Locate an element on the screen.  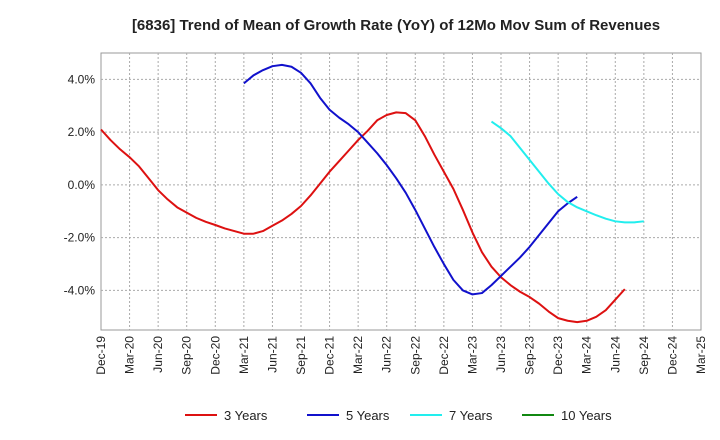
x-tick-label: Mar-20 is located at coordinates (130, 355).